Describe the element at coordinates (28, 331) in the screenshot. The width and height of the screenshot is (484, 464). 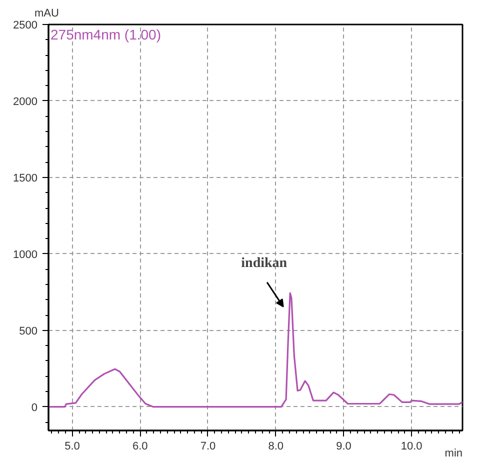
I see `y-tick-label: 500` at that location.